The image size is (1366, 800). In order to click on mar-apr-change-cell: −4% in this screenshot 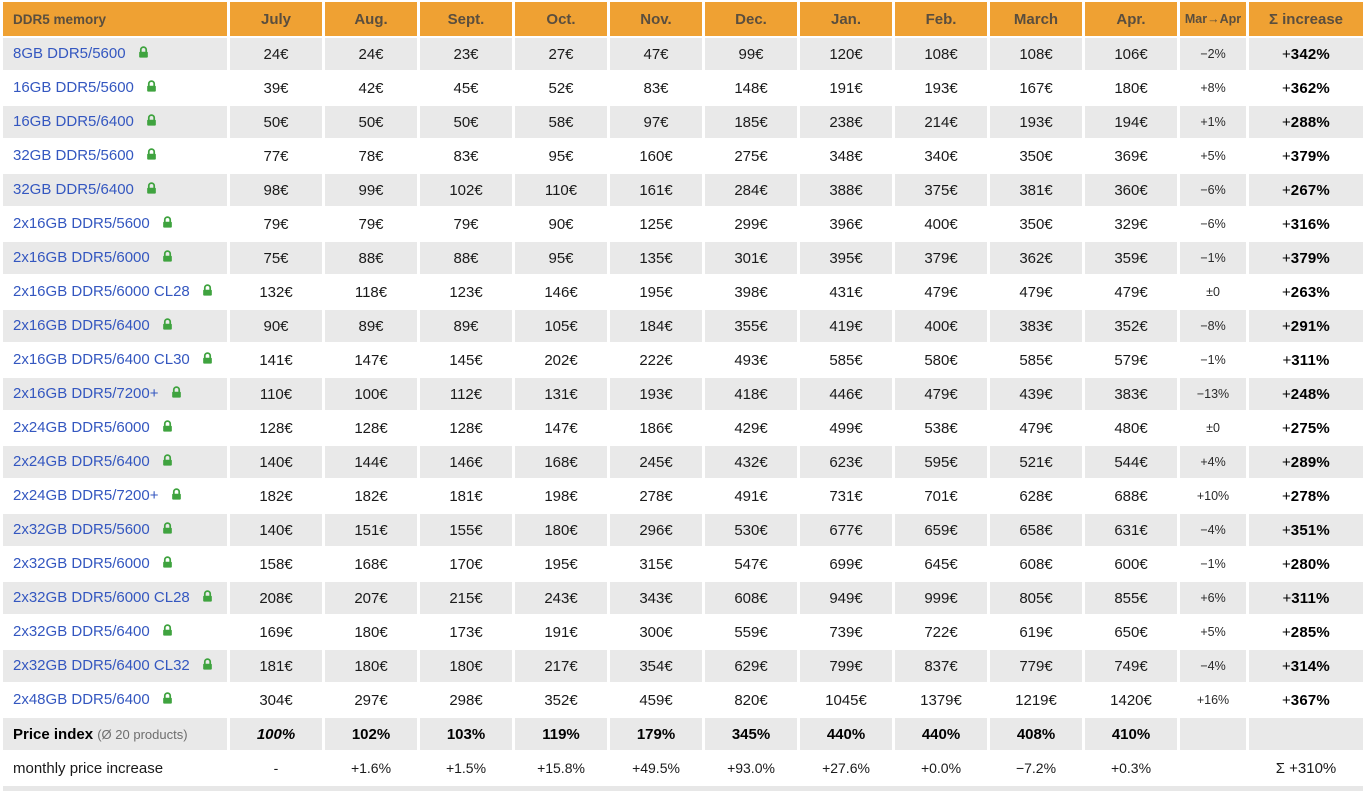, I will do `click(1213, 666)`.